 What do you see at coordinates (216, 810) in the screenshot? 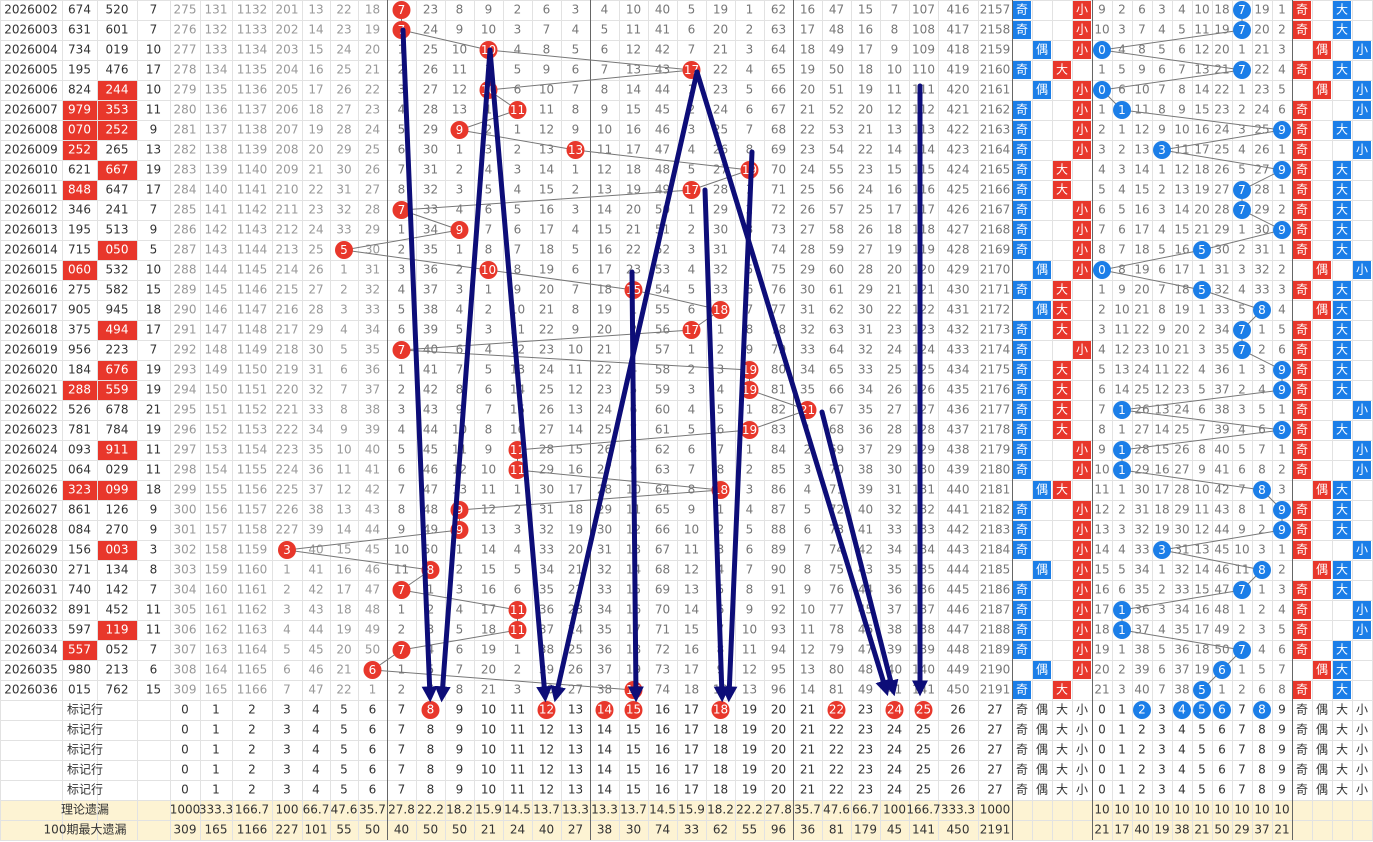
I see `stat-value: 333.3` at bounding box center [216, 810].